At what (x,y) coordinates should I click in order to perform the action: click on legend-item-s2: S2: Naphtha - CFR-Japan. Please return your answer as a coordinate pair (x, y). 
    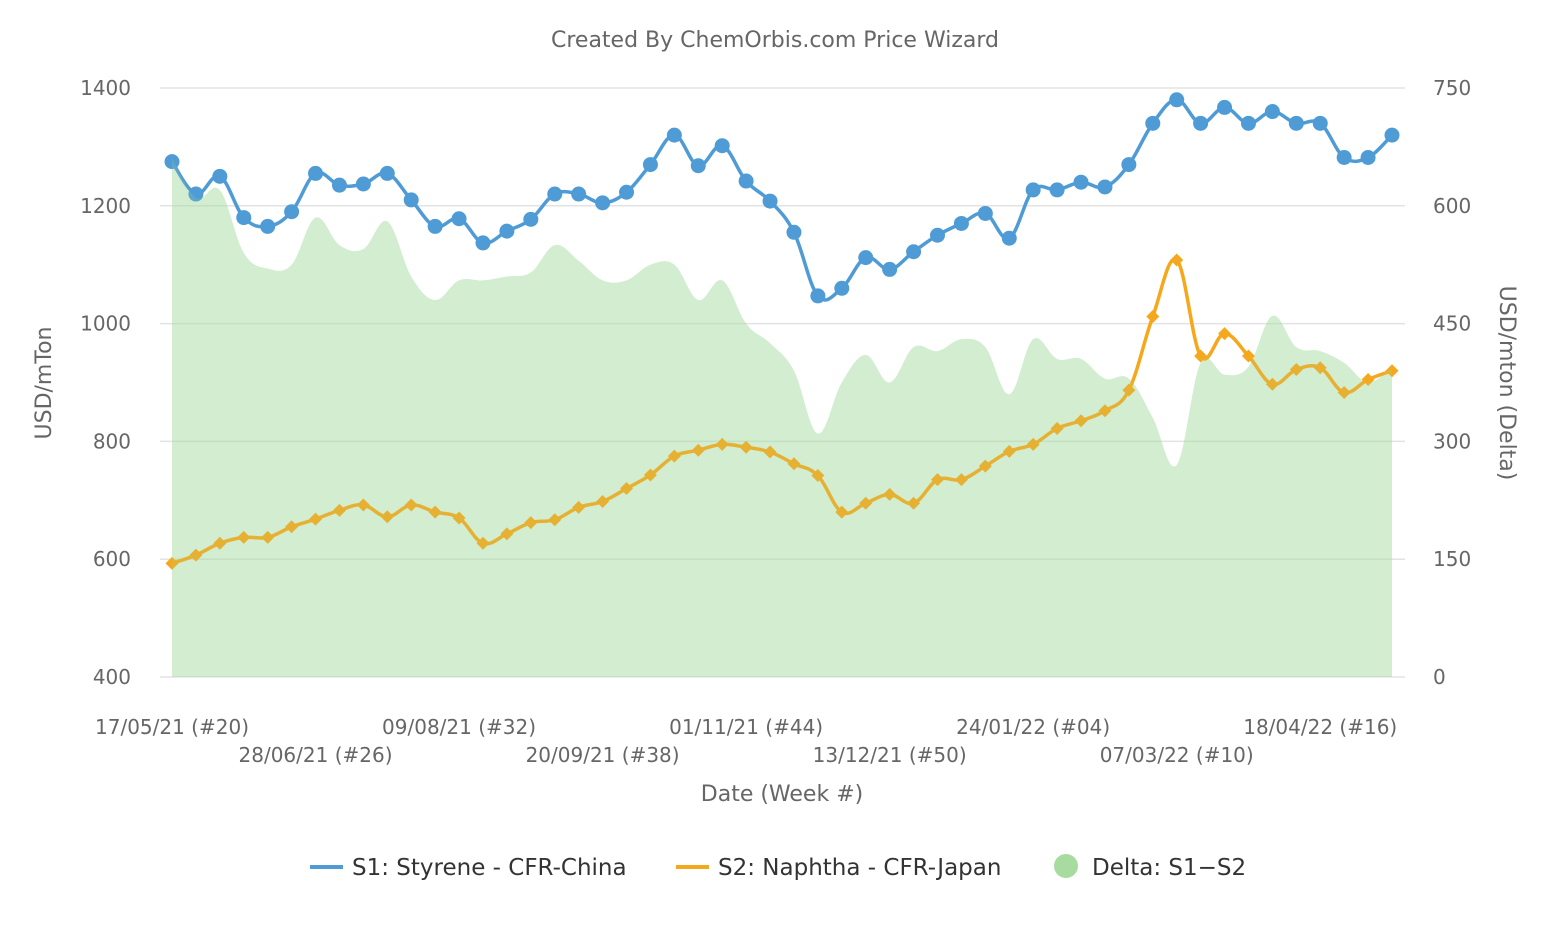
    Looking at the image, I should click on (838, 868).